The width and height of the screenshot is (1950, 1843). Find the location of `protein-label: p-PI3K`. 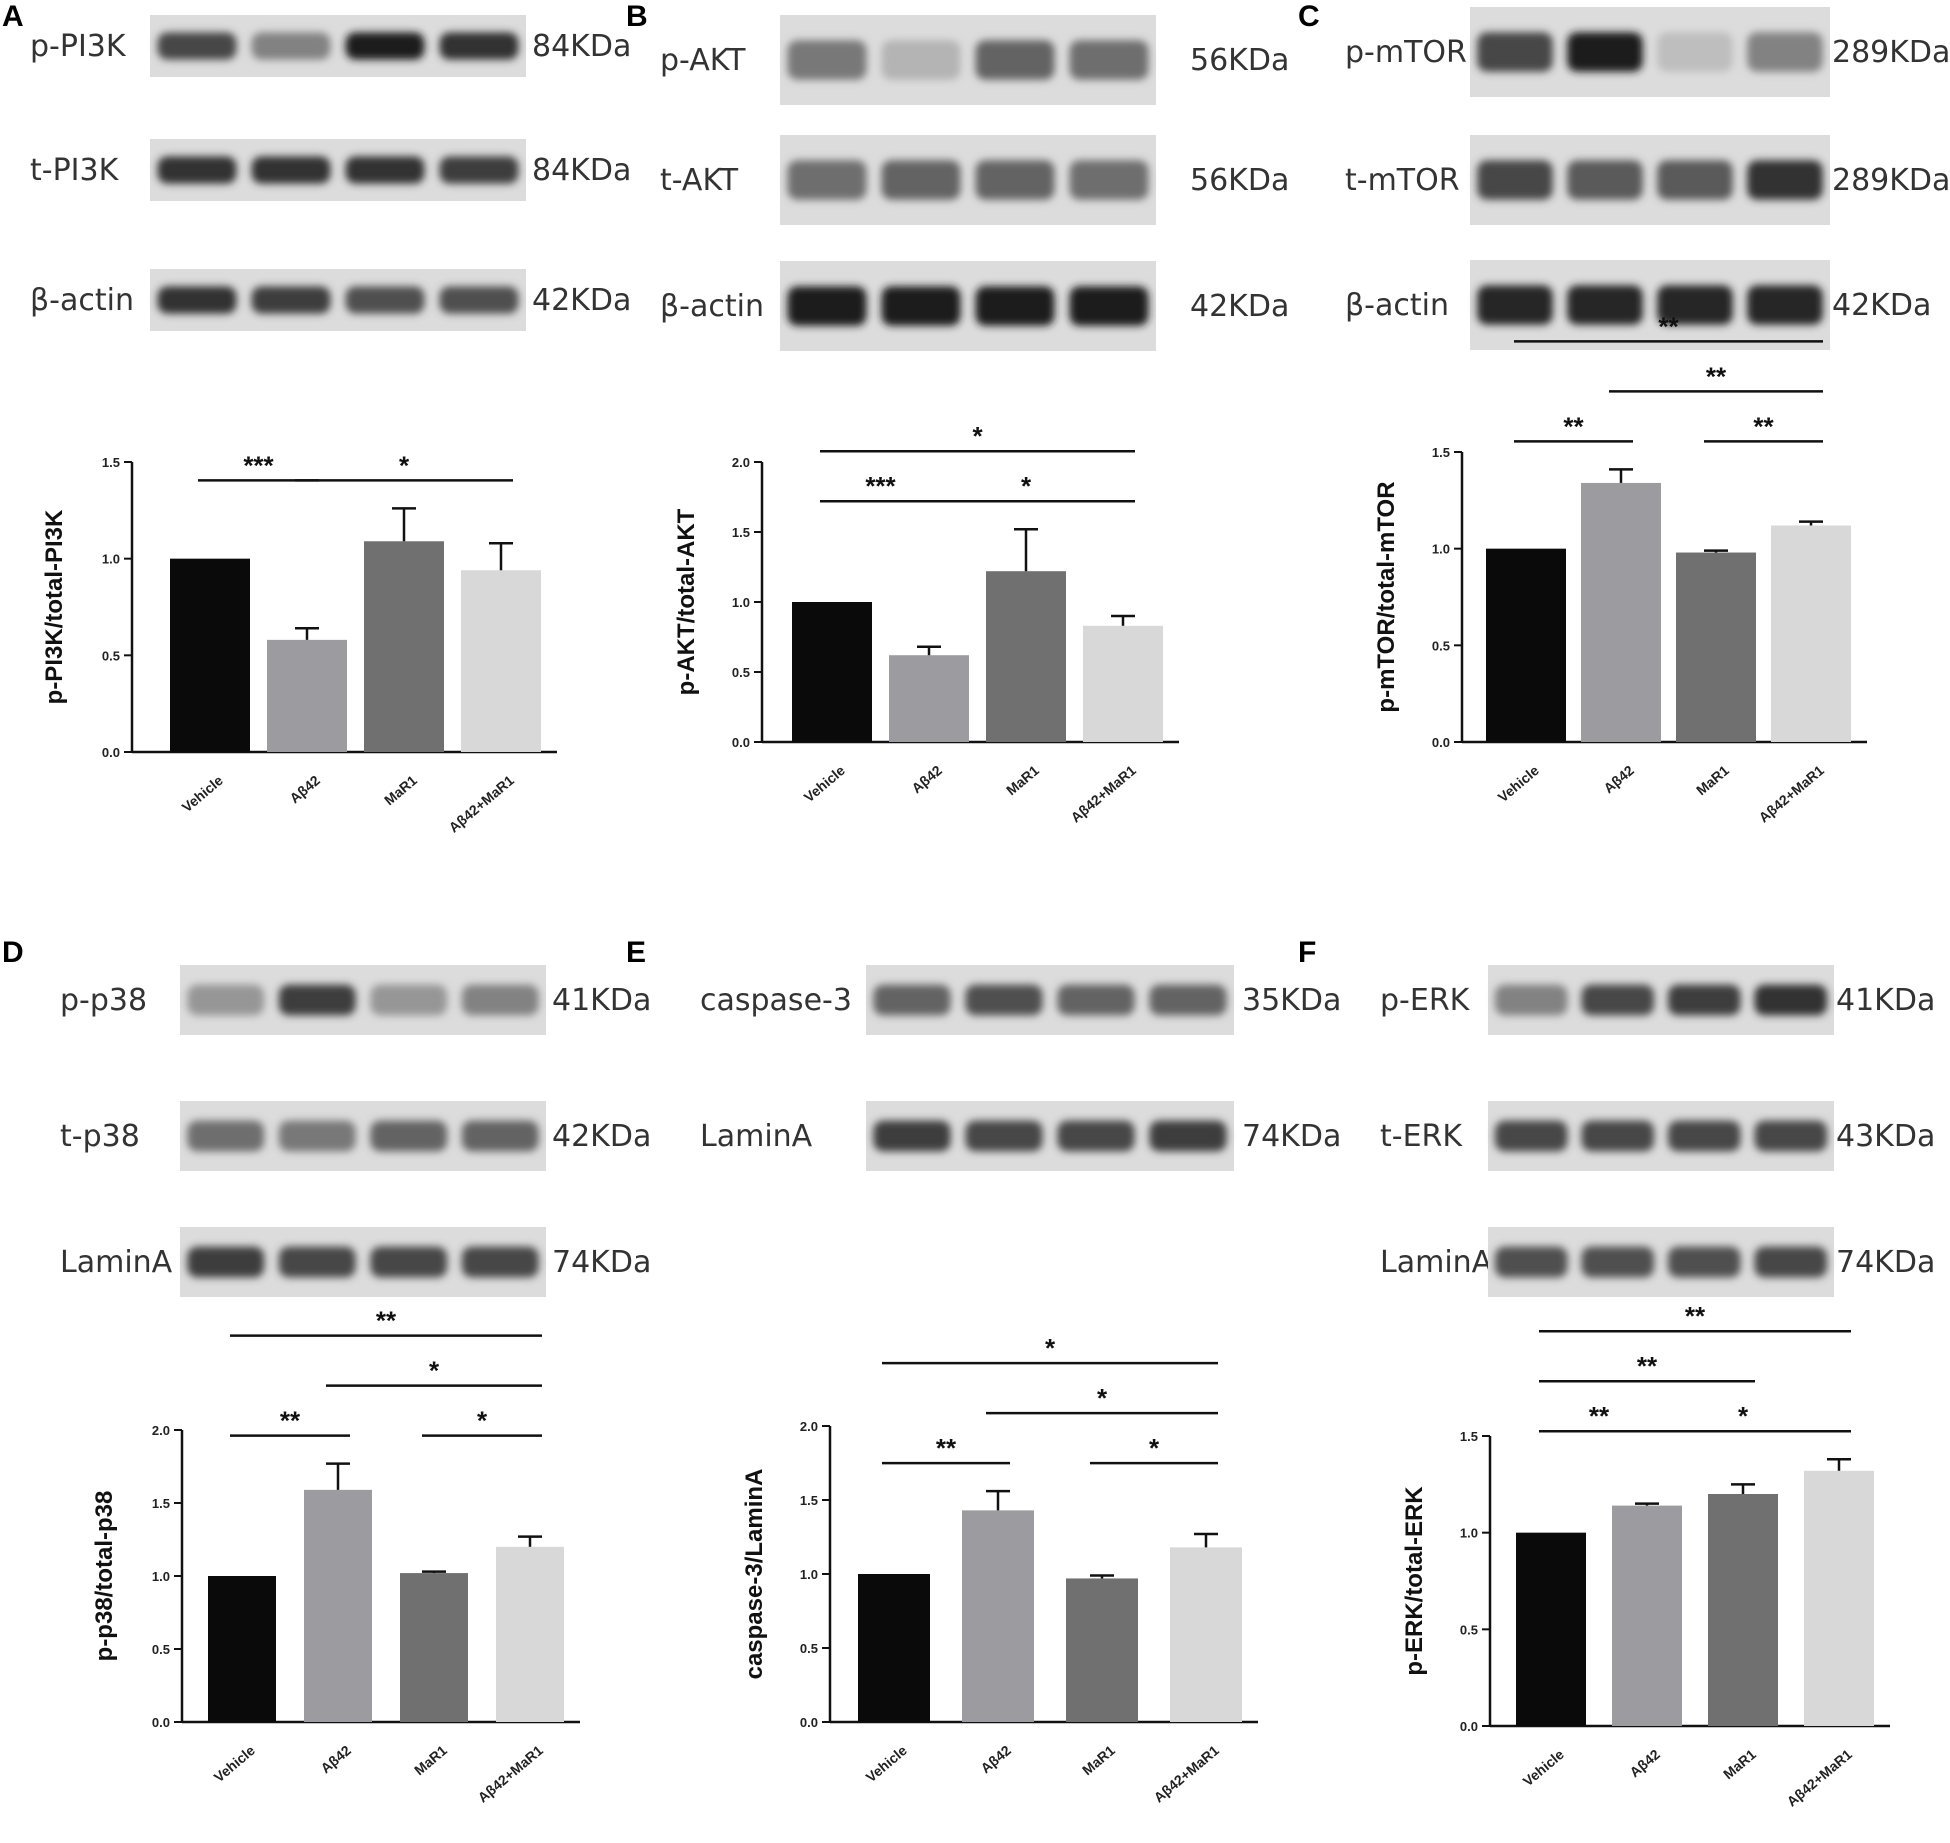

protein-label: p-PI3K is located at coordinates (78, 46).